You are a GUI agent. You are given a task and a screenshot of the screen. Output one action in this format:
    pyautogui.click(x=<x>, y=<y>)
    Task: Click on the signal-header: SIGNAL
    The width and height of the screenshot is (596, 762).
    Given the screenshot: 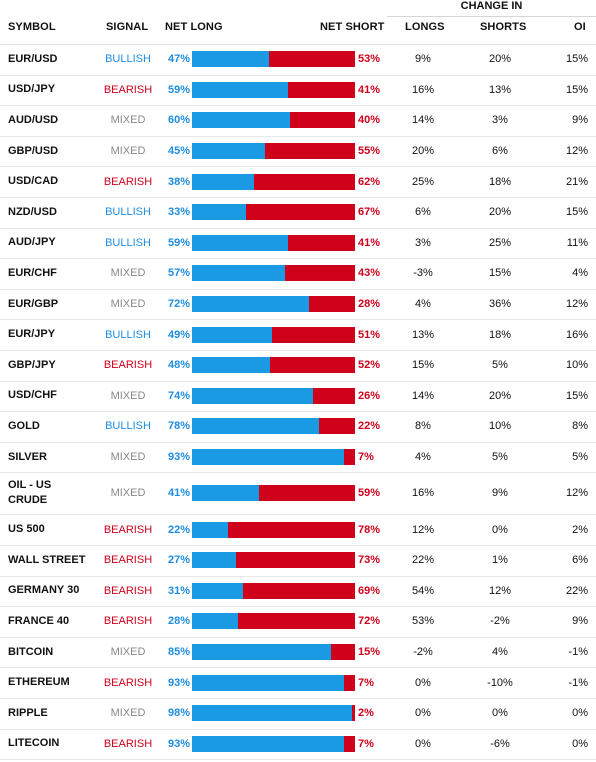 What is the action you would take?
    pyautogui.click(x=127, y=27)
    